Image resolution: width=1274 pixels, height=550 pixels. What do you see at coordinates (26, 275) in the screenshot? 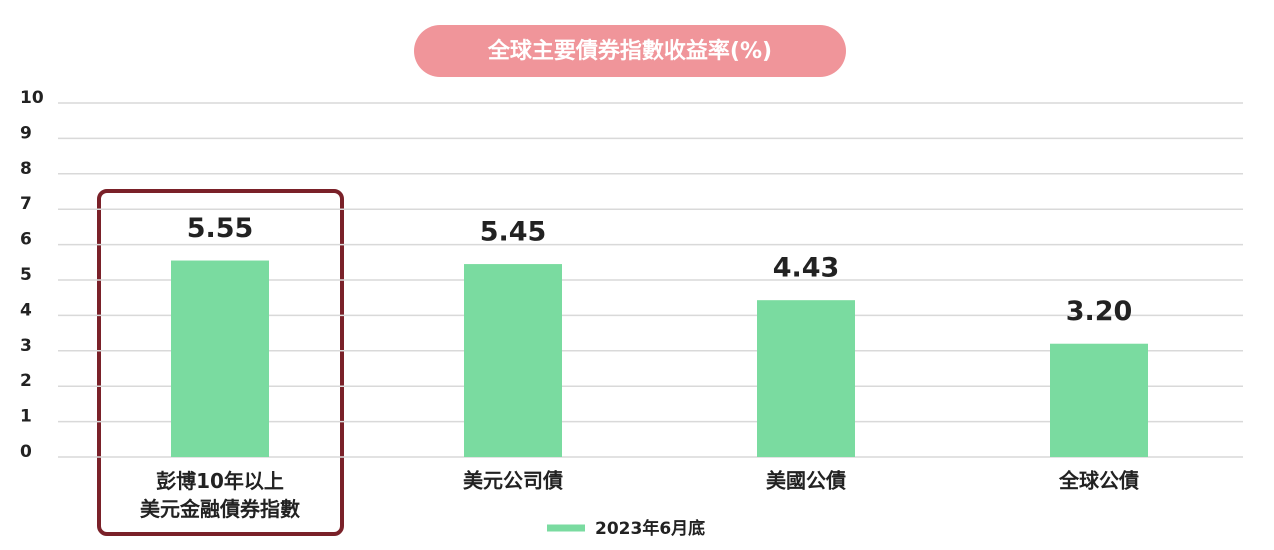
I see `y-tick-label: 5` at bounding box center [26, 275].